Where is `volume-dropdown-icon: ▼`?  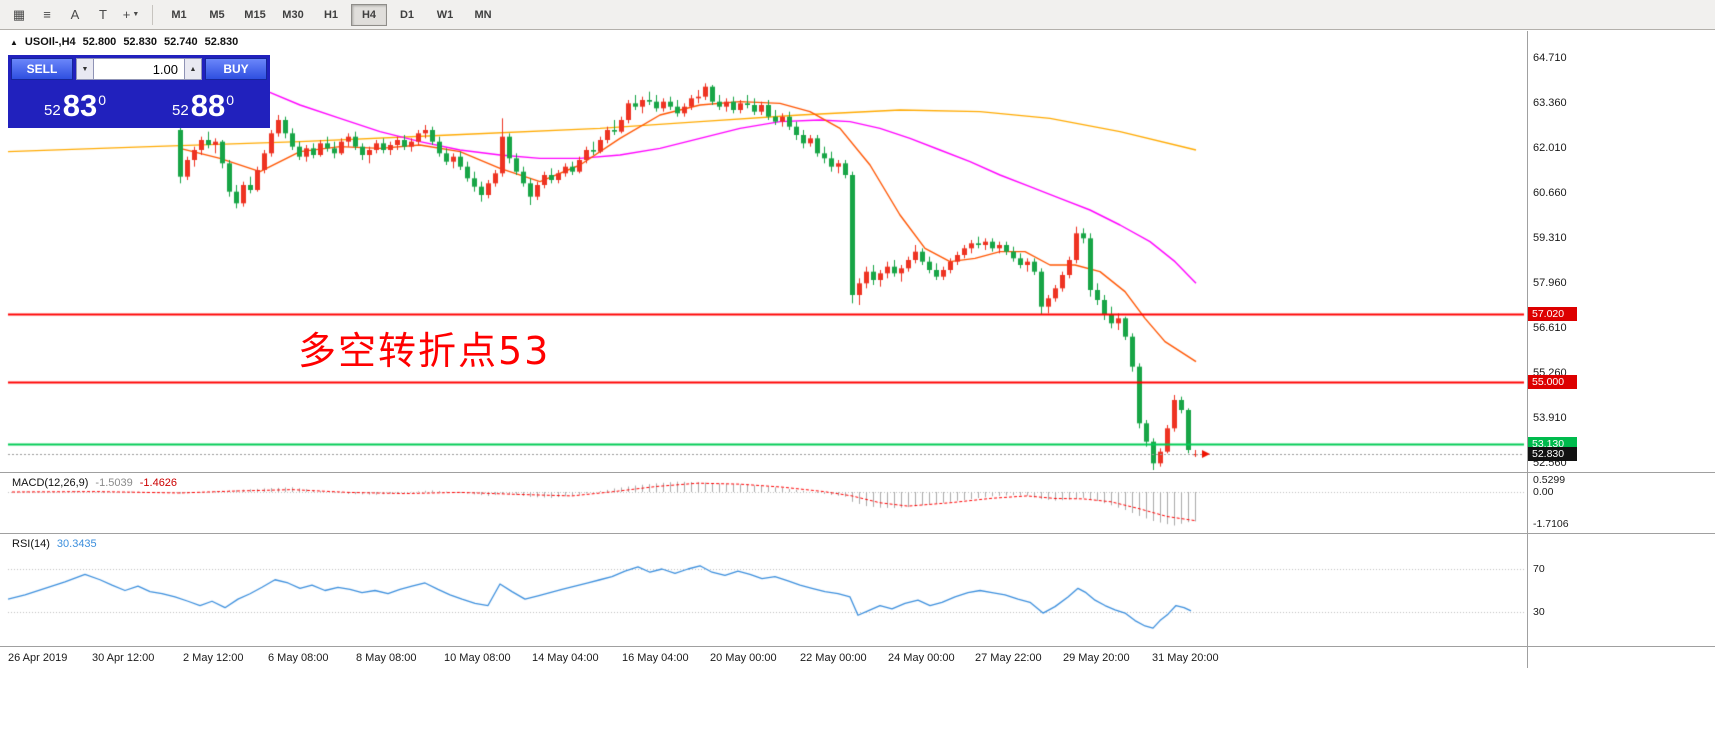 volume-dropdown-icon: ▼ is located at coordinates (85, 69).